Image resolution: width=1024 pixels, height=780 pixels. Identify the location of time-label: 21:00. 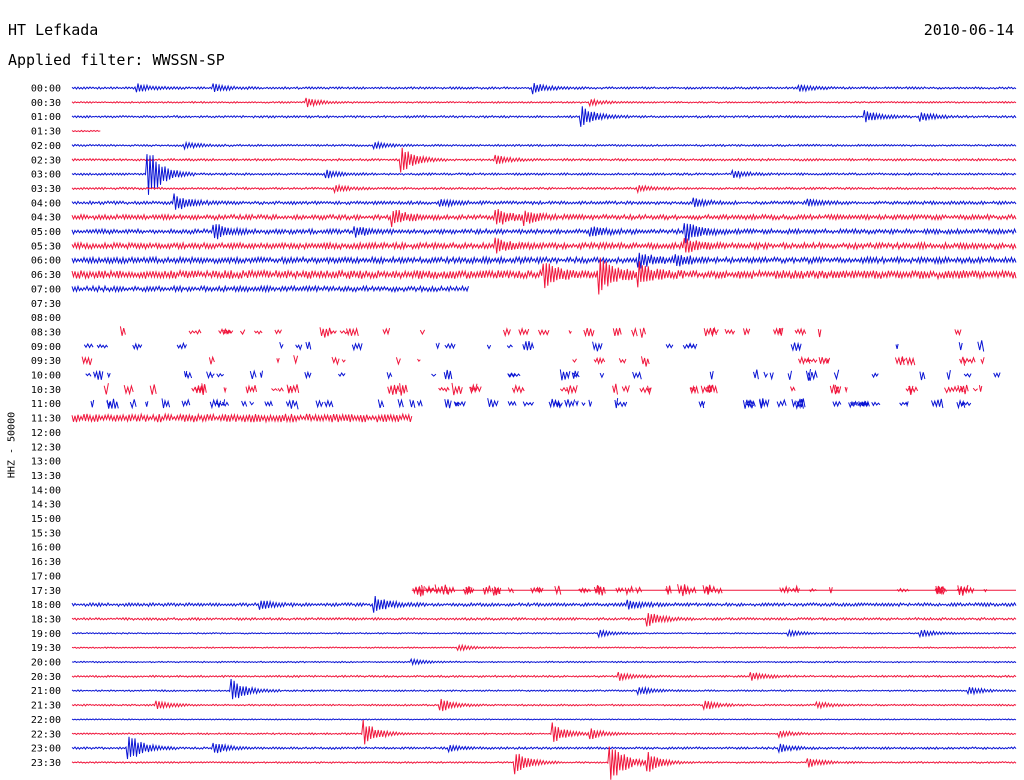
(46, 691).